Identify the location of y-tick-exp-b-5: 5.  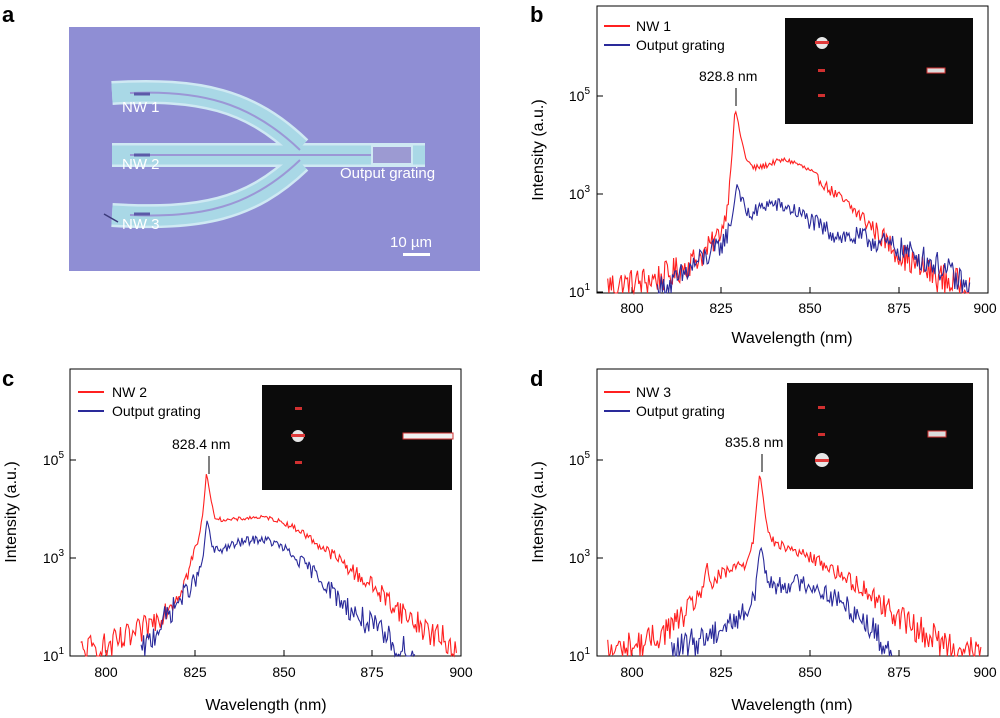
(587, 91).